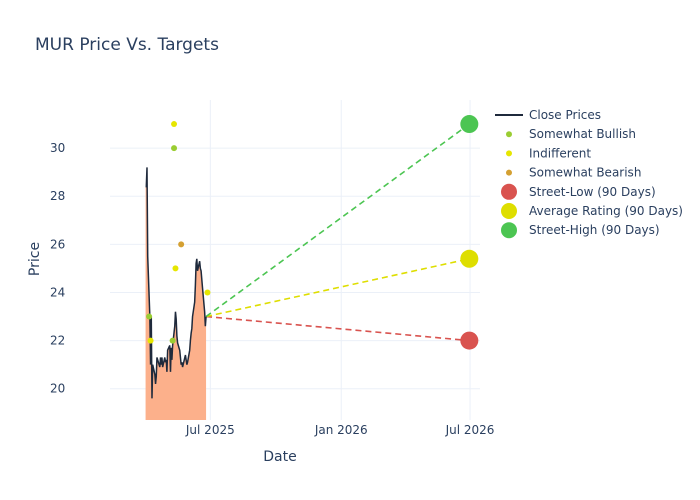 The width and height of the screenshot is (700, 500). I want to click on chart-title: MUR Price Vs. Targets, so click(127, 45).